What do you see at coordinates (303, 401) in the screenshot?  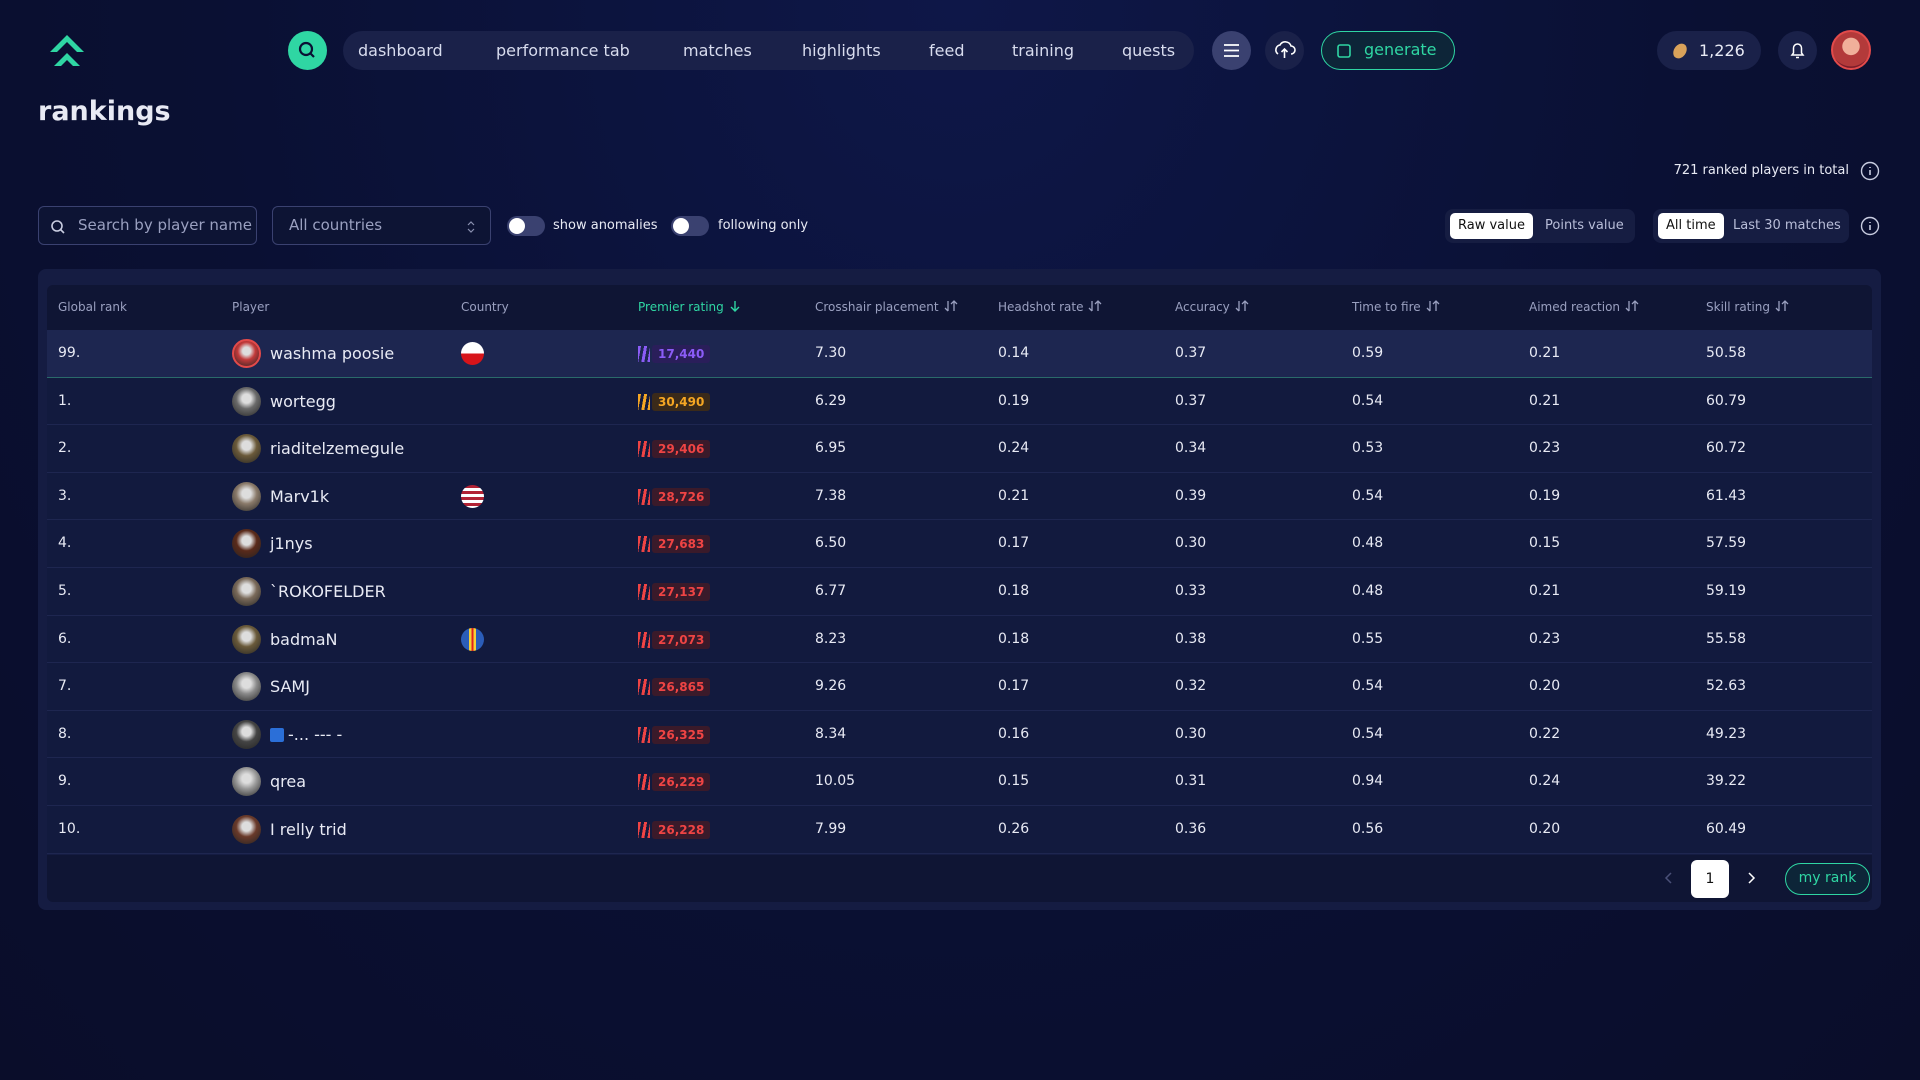 I see `player-name: wortegg` at bounding box center [303, 401].